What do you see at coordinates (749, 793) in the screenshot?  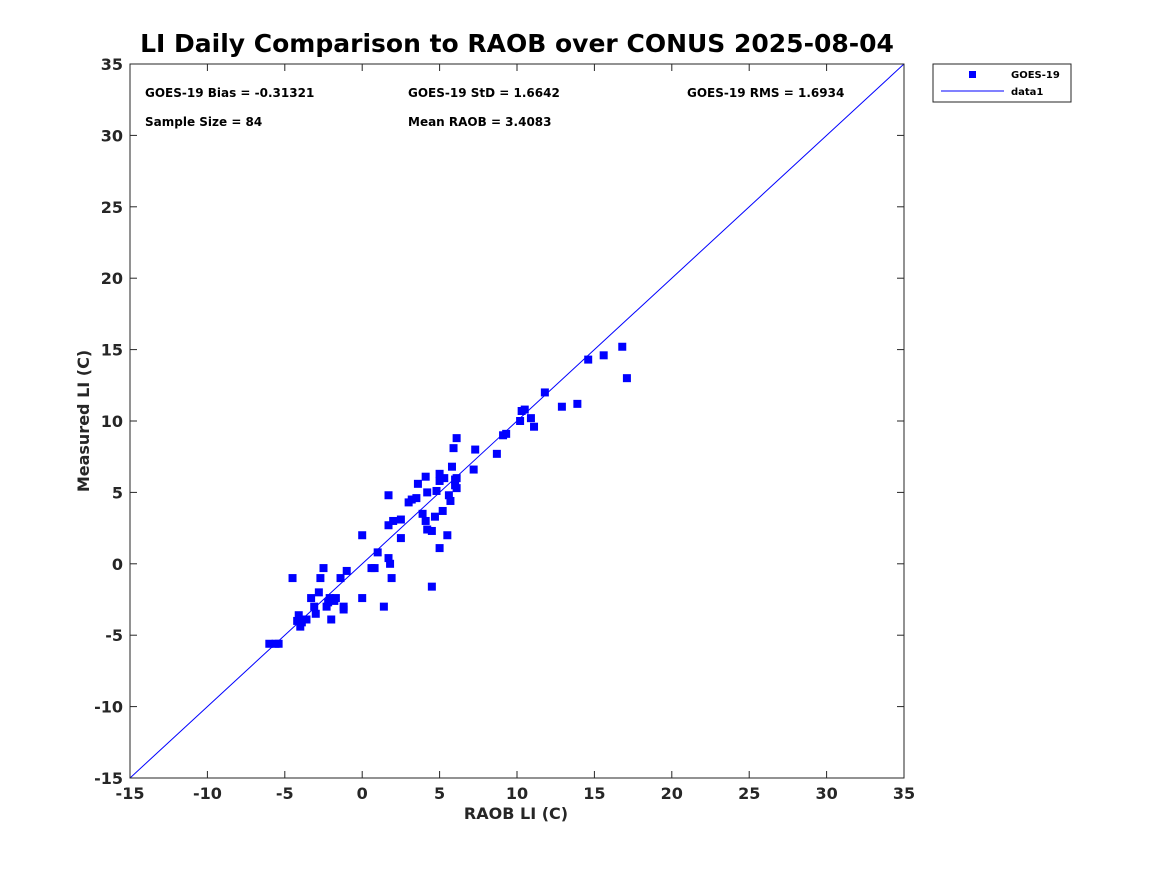 I see `x-tick-label-8: 25` at bounding box center [749, 793].